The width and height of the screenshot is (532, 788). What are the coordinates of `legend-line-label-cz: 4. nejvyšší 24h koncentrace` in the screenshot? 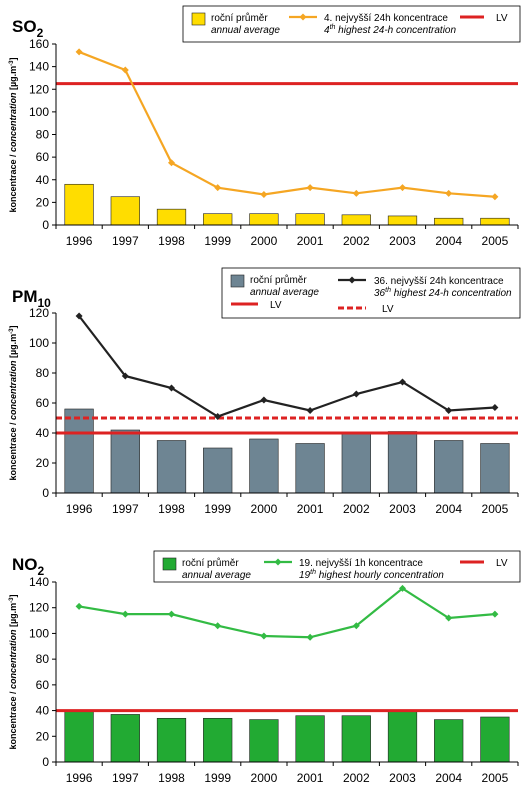 It's located at (386, 18).